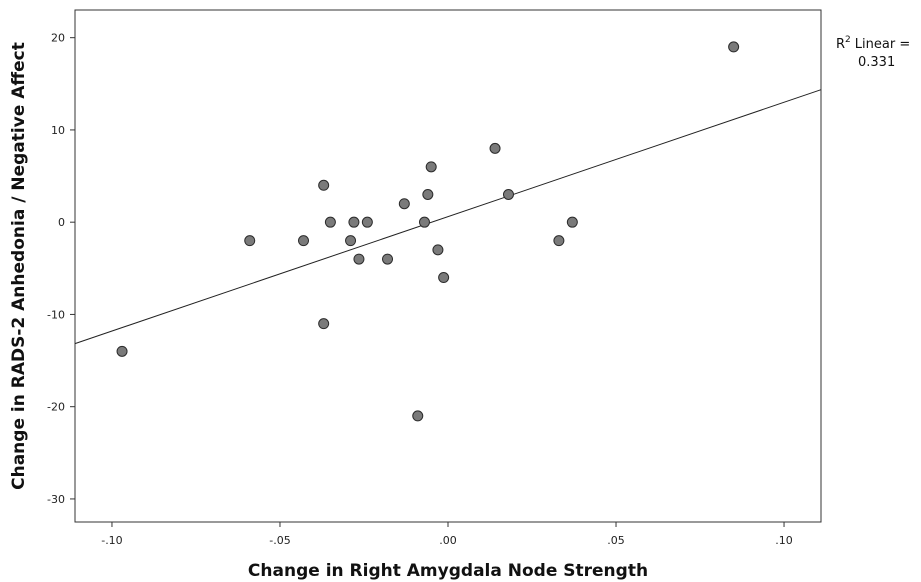 This screenshot has width=921, height=582. I want to click on x-tick-label: .00, so click(448, 540).